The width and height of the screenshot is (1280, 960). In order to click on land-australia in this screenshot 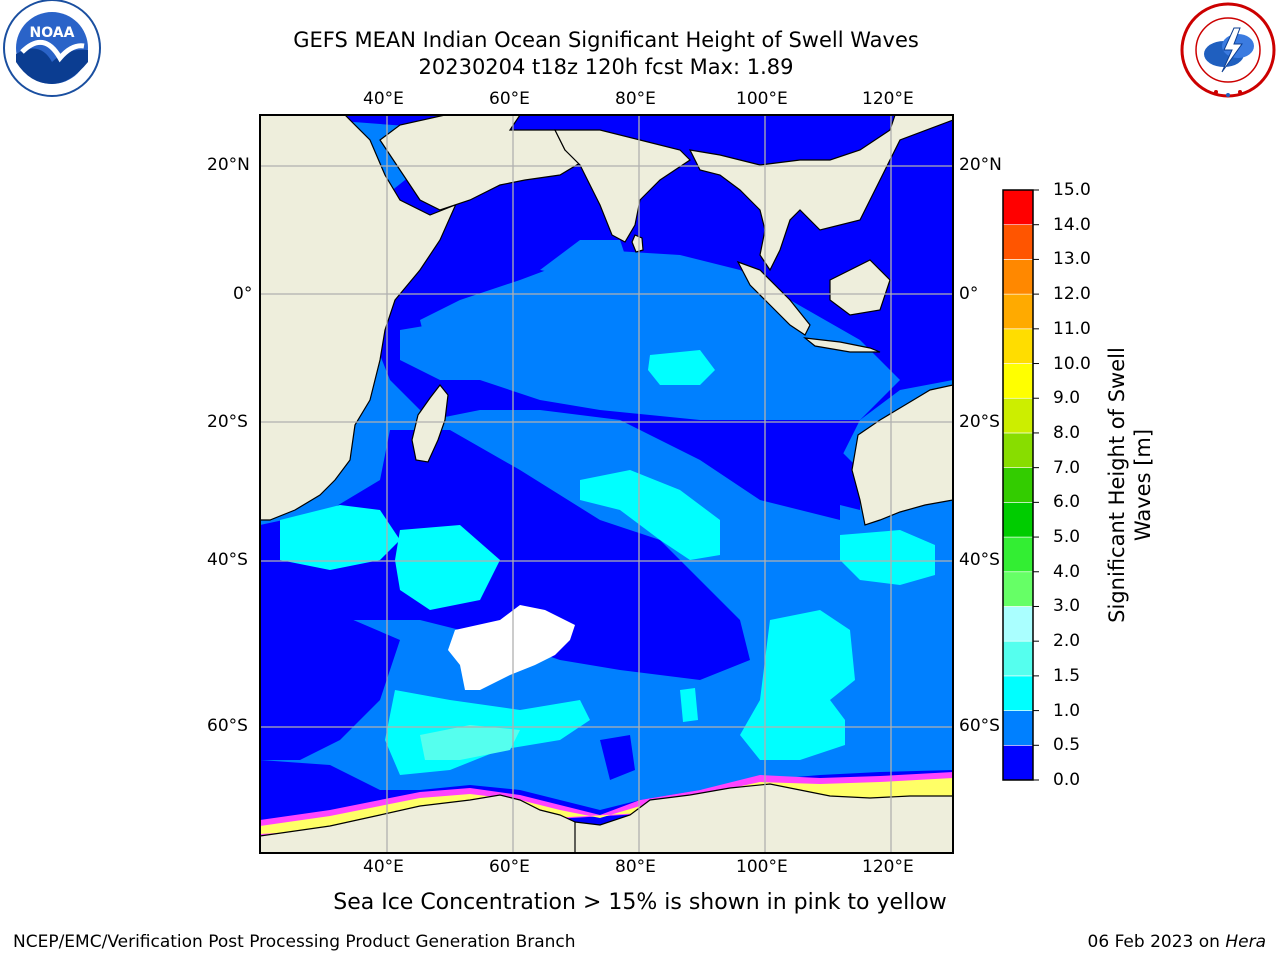, I will do `click(902, 455)`.